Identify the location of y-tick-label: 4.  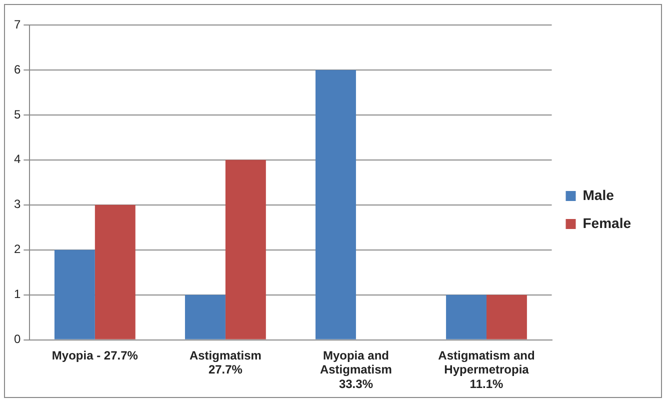
(17, 159).